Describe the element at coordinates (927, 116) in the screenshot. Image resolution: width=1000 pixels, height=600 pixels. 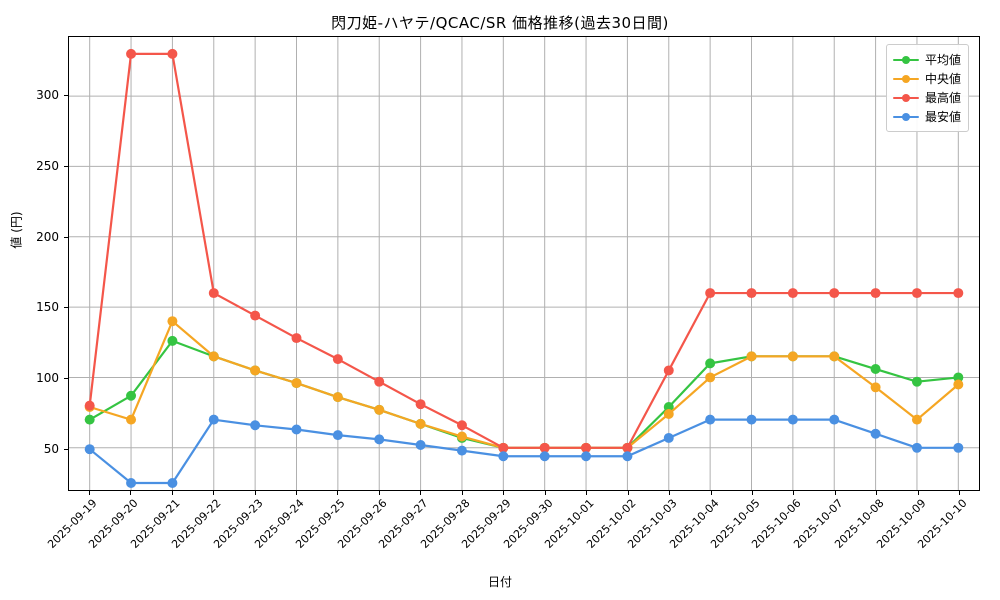
I see `legend-item-4: 最安値` at that location.